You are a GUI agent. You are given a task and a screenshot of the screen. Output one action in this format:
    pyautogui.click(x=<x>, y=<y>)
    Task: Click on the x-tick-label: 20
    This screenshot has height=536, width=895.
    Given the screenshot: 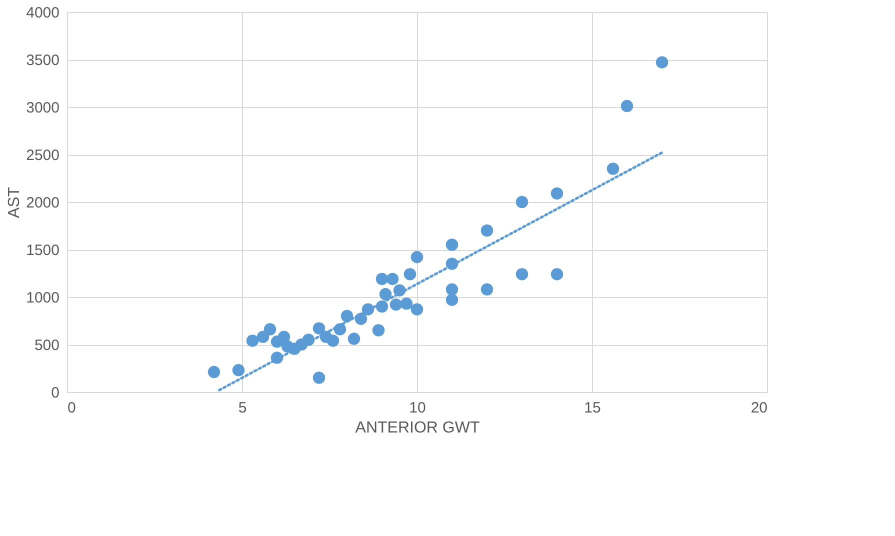 What is the action you would take?
    pyautogui.click(x=759, y=408)
    